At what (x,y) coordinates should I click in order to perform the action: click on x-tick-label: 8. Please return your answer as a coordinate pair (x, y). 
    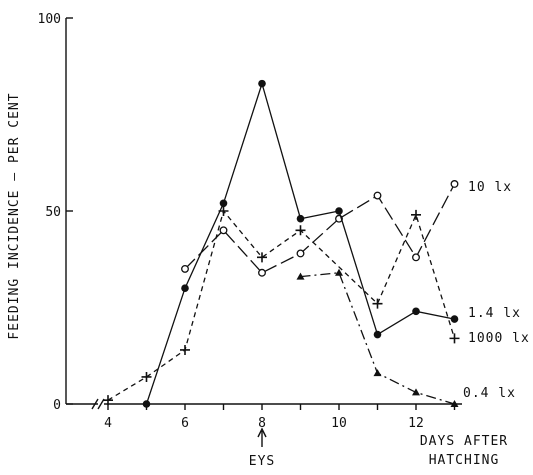
    Looking at the image, I should click on (262, 423).